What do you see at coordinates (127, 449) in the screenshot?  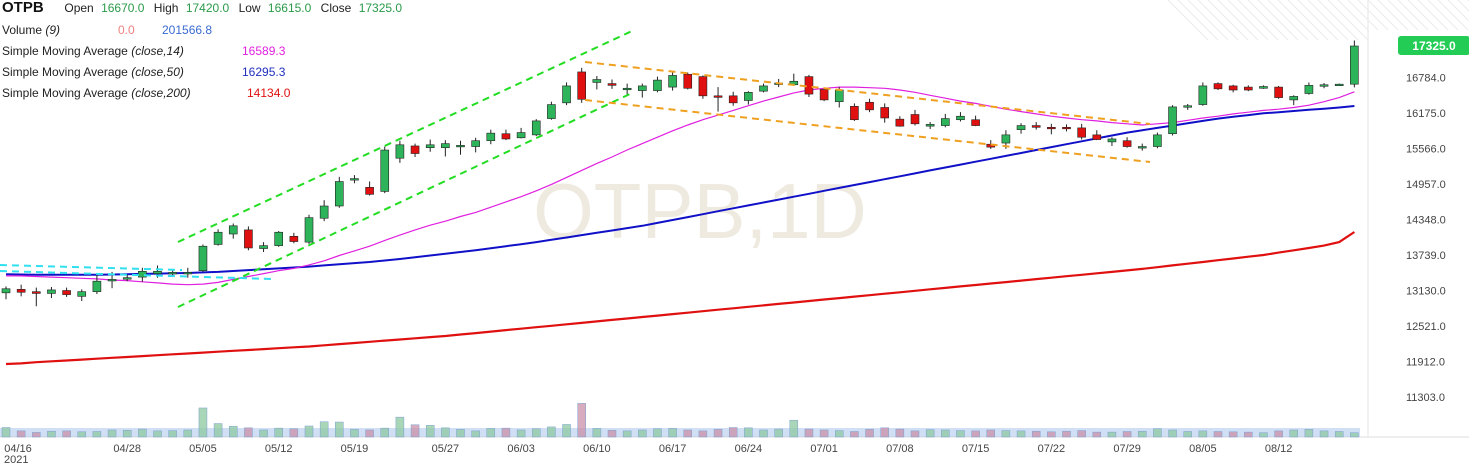 I see `date-tick-label: 04/28` at bounding box center [127, 449].